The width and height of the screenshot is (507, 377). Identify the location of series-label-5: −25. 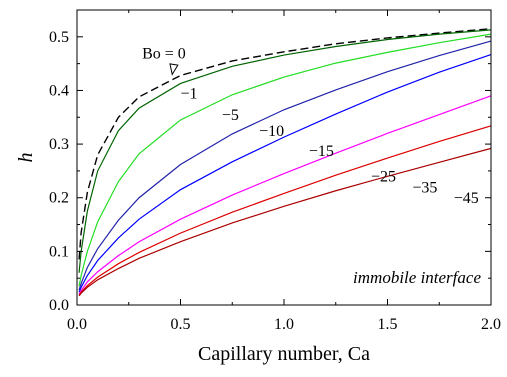
(383, 177).